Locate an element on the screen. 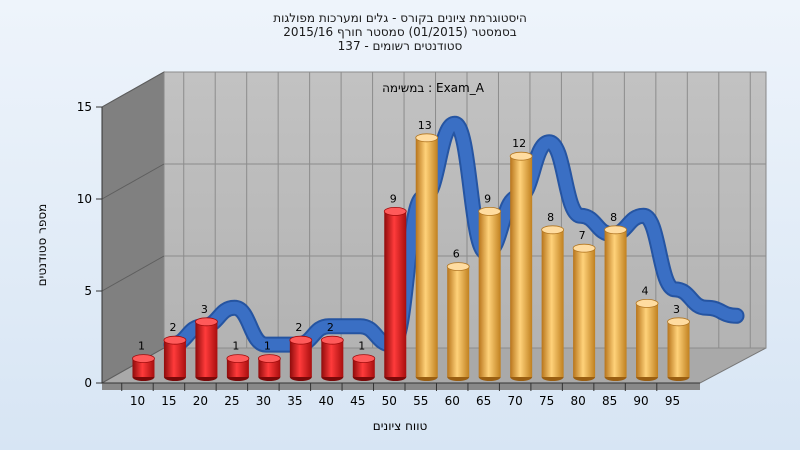 This screenshot has width=800, height=450. x-tick-label: 45 is located at coordinates (357, 401).